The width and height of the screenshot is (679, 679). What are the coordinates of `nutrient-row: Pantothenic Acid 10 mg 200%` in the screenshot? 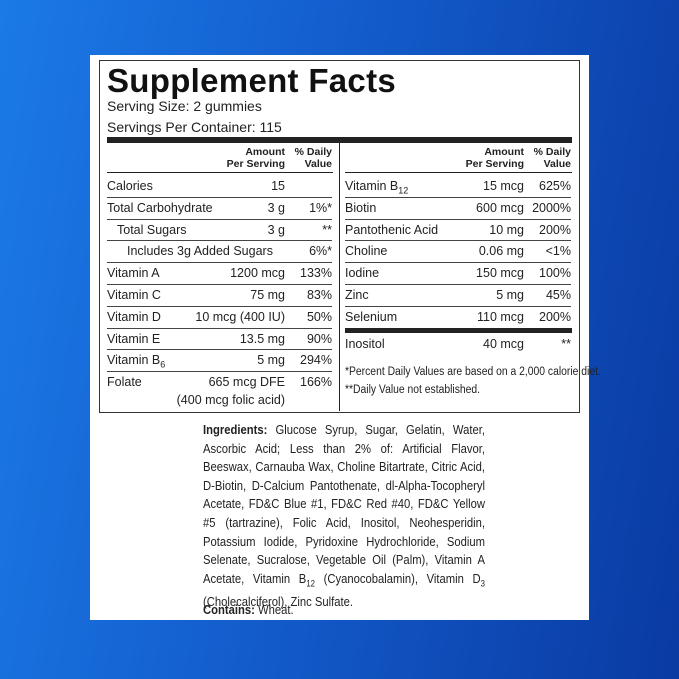 It's located at (458, 231).